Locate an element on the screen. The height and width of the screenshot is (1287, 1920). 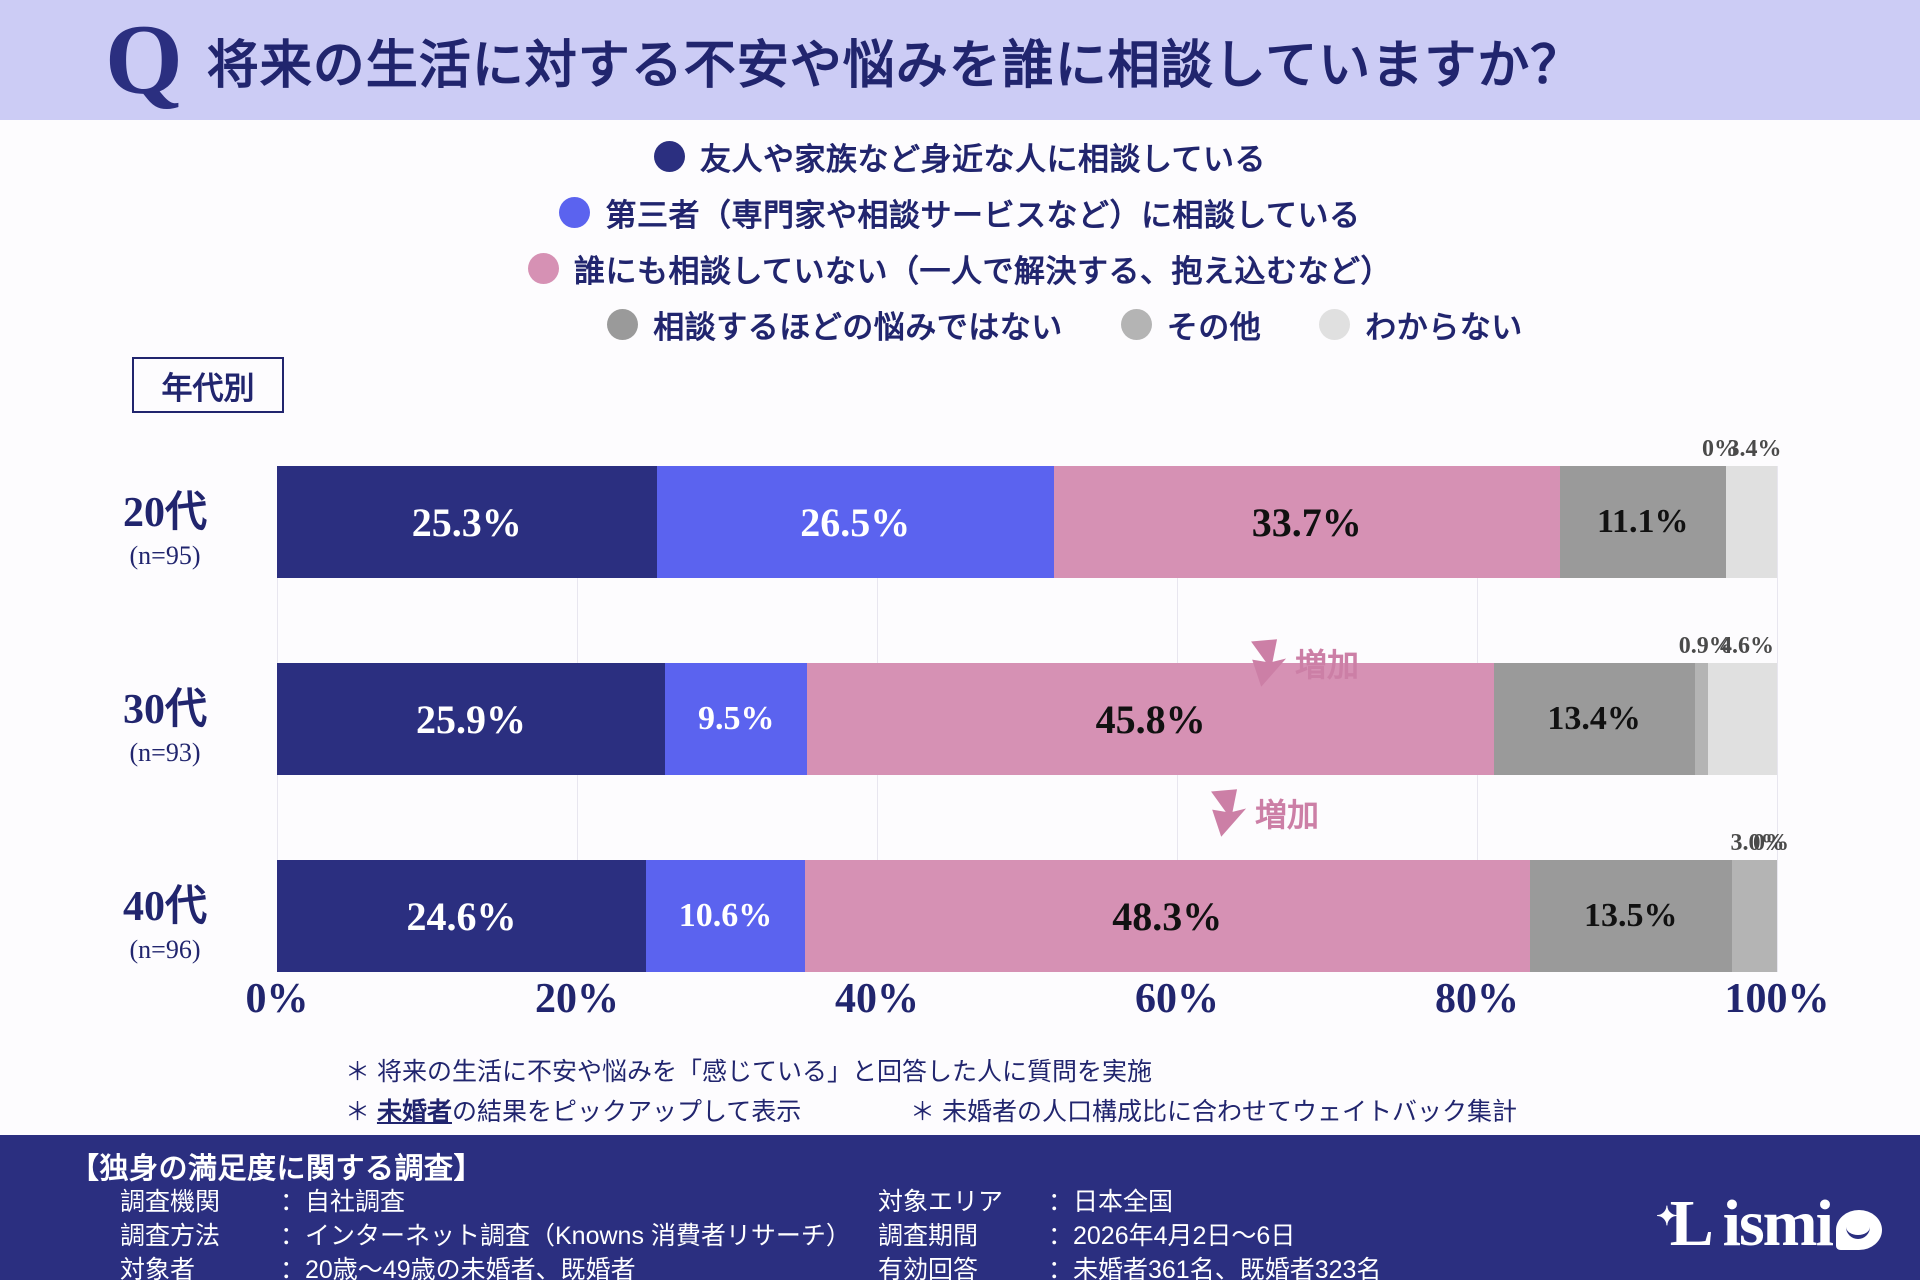
segment-value-label: 26.5% is located at coordinates (855, 522).